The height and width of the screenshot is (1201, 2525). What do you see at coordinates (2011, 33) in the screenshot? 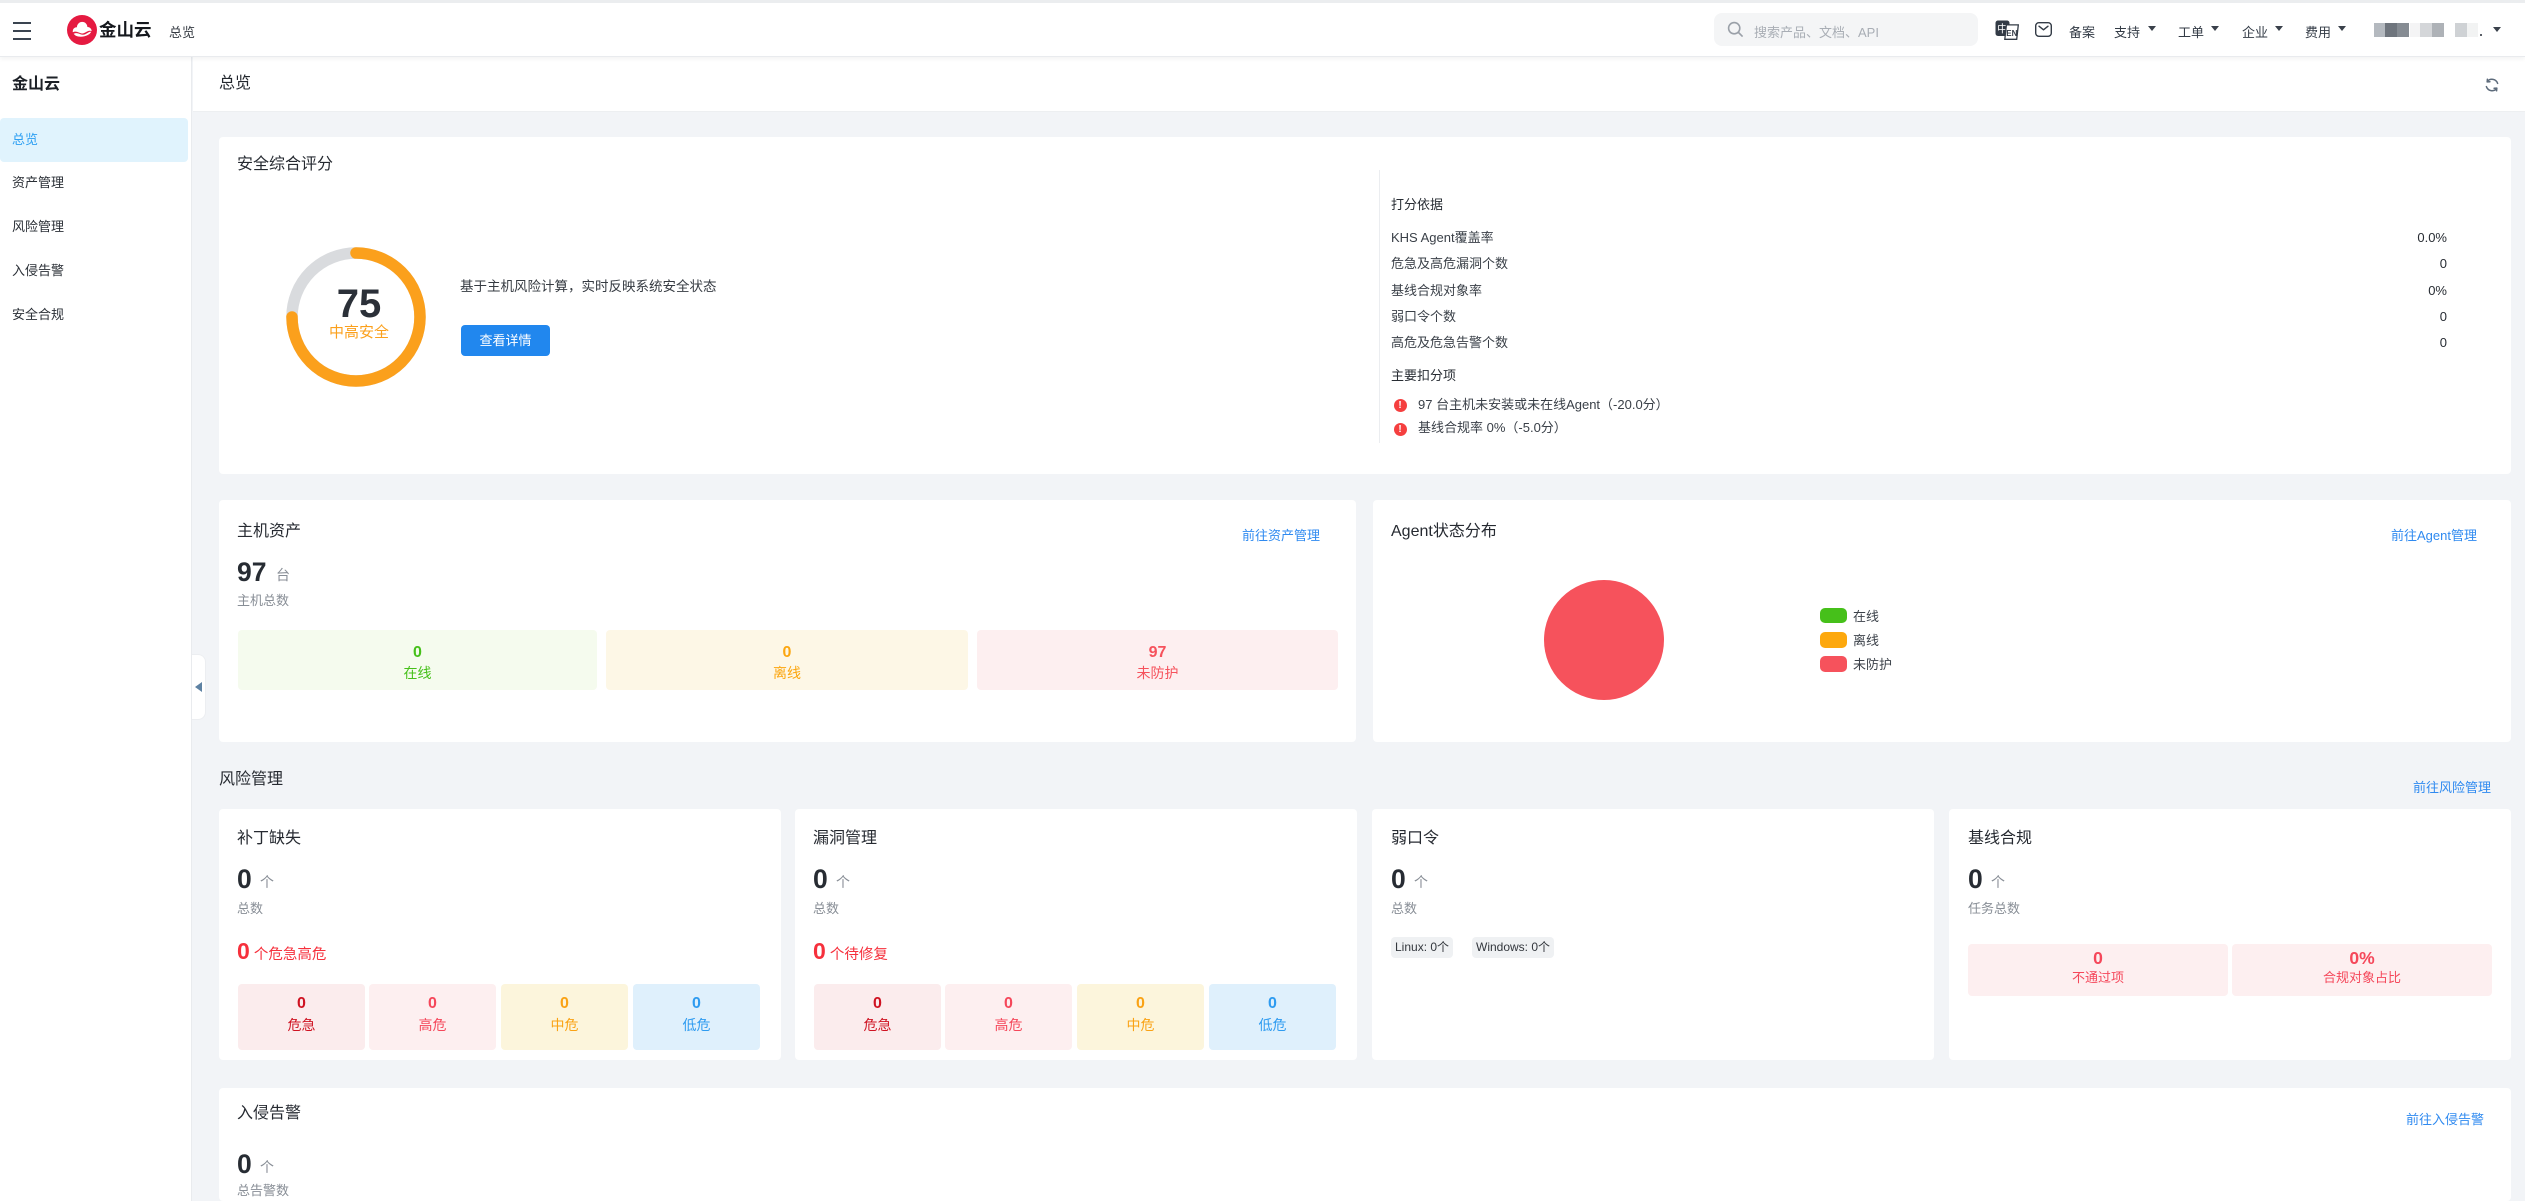
I see `svg-text: EN` at bounding box center [2011, 33].